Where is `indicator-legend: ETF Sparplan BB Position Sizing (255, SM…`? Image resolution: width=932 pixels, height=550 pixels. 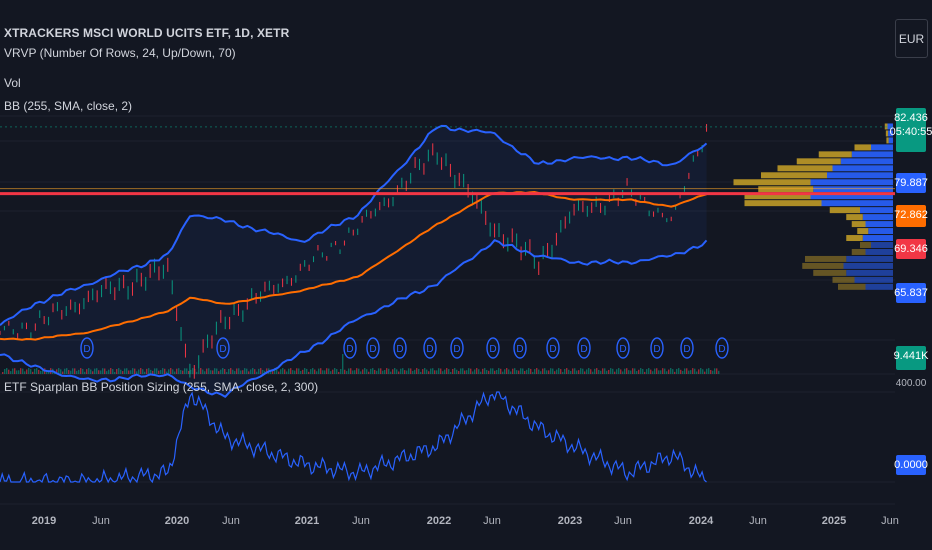 indicator-legend: ETF Sparplan BB Position Sizing (255, SM… is located at coordinates (161, 387).